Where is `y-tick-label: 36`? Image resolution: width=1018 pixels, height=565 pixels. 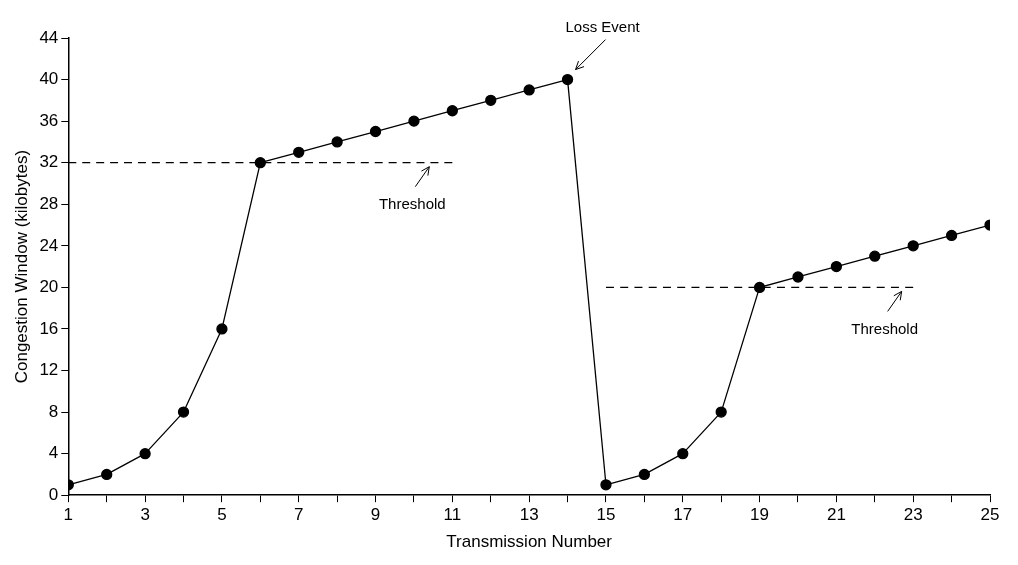 y-tick-label: 36 is located at coordinates (49, 120).